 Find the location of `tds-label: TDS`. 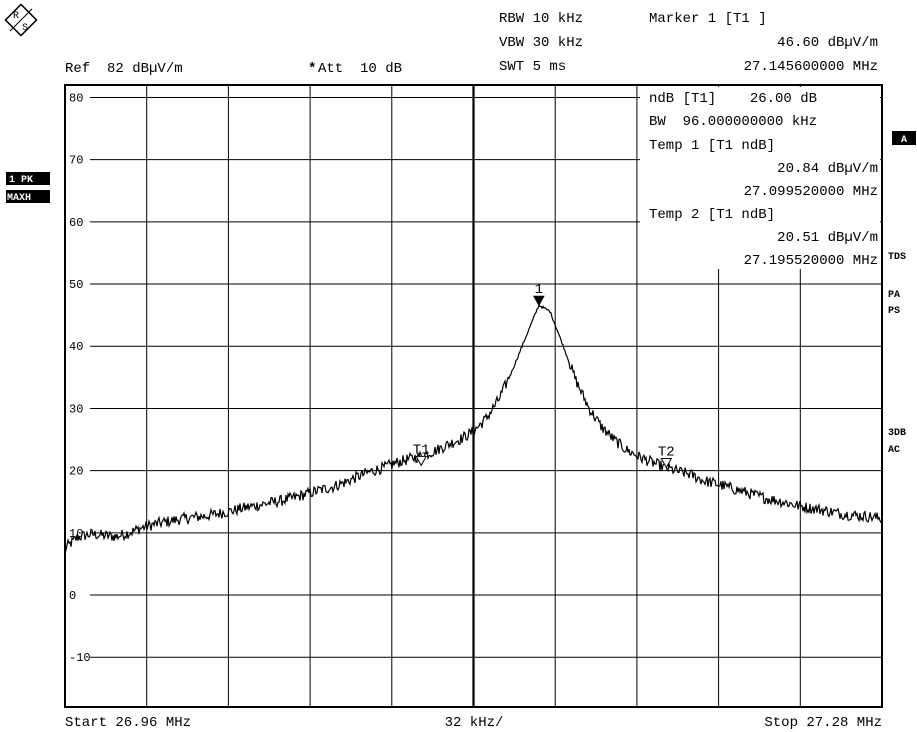

tds-label: TDS is located at coordinates (897, 257).